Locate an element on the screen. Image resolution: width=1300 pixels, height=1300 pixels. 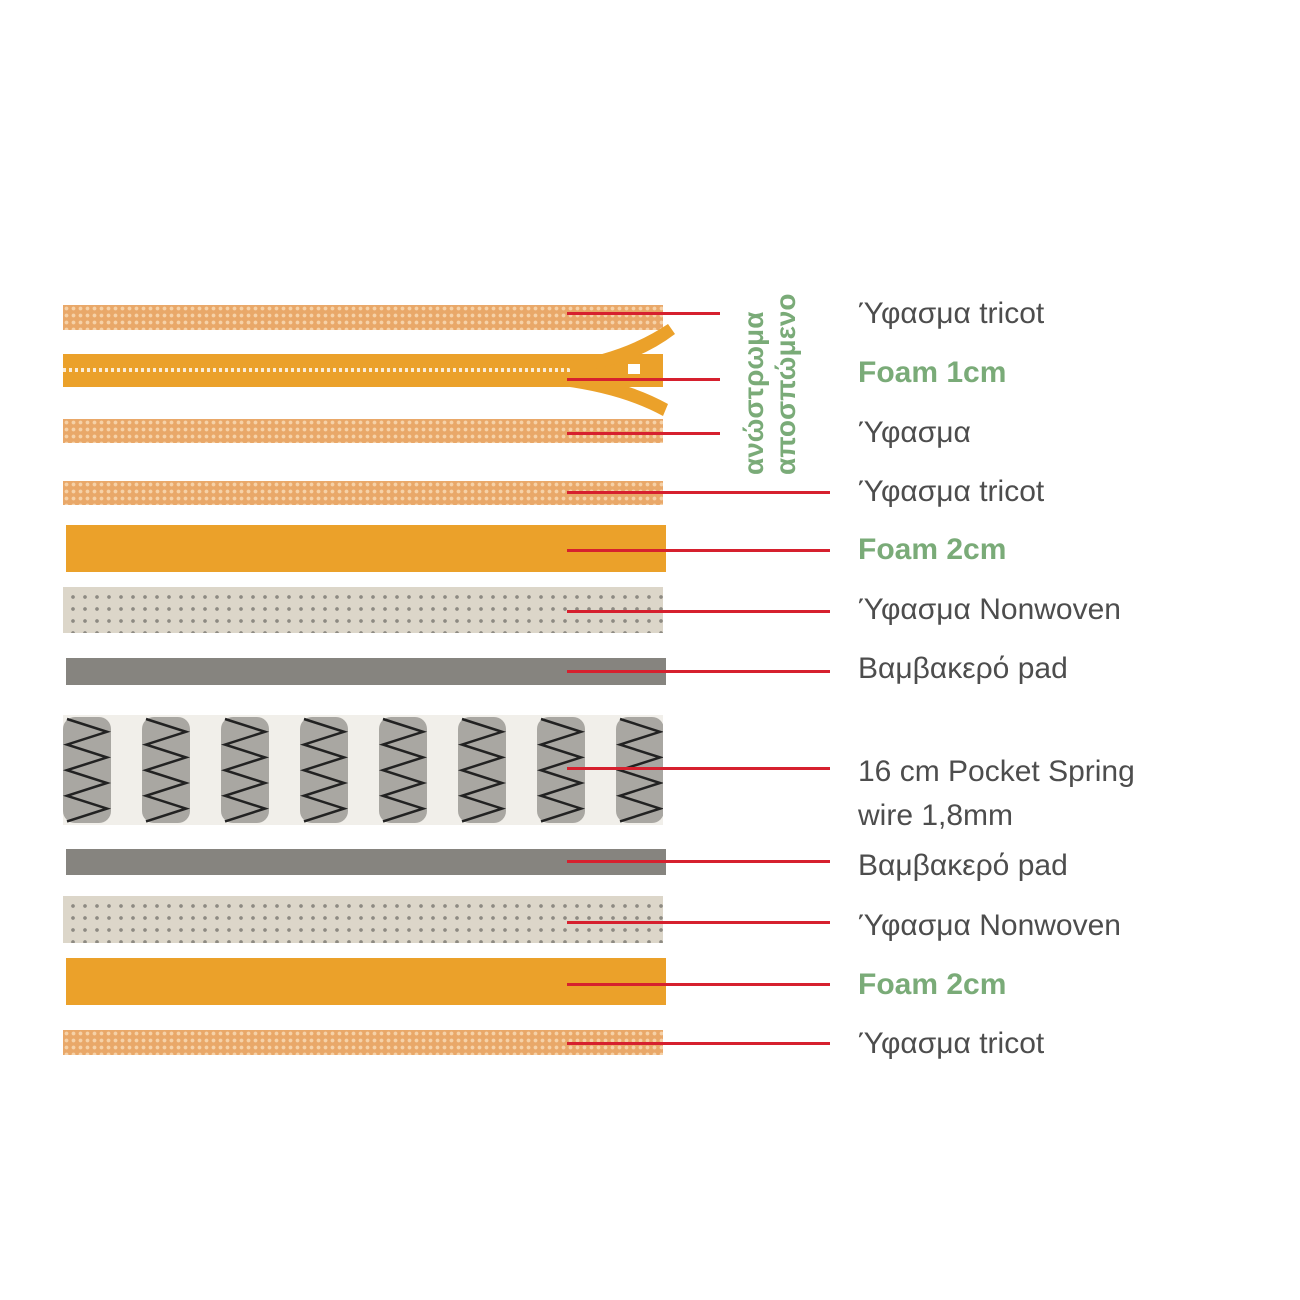
pocket-spring-line1: 16 cm Pocket Spring is located at coordinates (996, 771).